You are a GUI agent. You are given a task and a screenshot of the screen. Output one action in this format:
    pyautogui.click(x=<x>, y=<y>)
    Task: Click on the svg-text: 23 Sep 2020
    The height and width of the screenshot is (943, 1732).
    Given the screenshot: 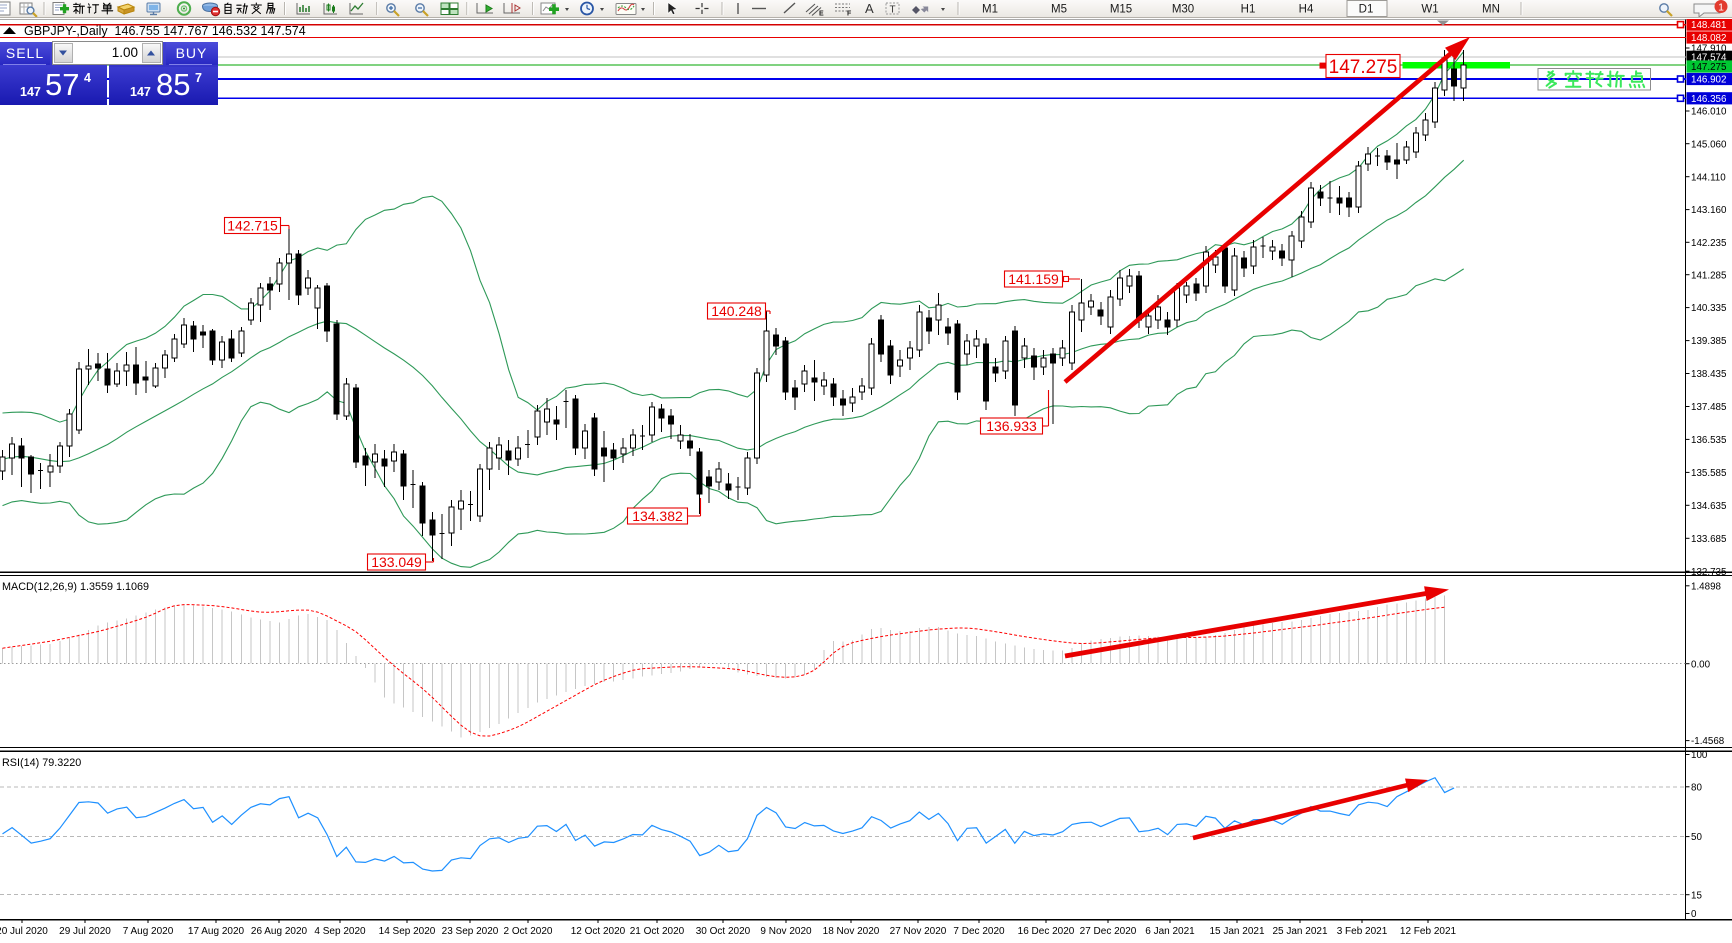 What is the action you would take?
    pyautogui.click(x=470, y=931)
    